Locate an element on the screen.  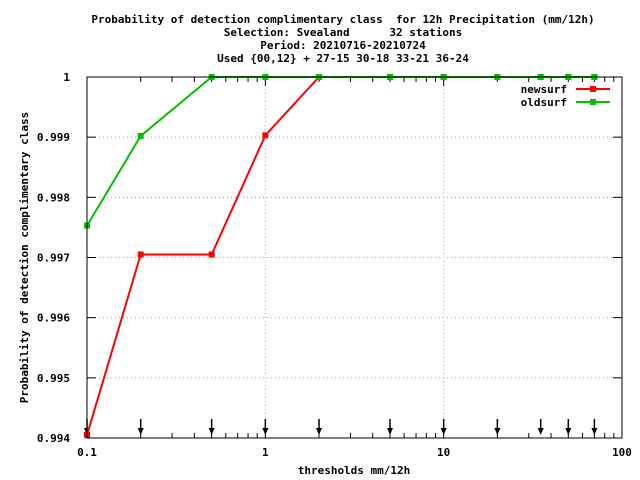
title-line: Period: 20210716-20210724 is located at coordinates (343, 45).